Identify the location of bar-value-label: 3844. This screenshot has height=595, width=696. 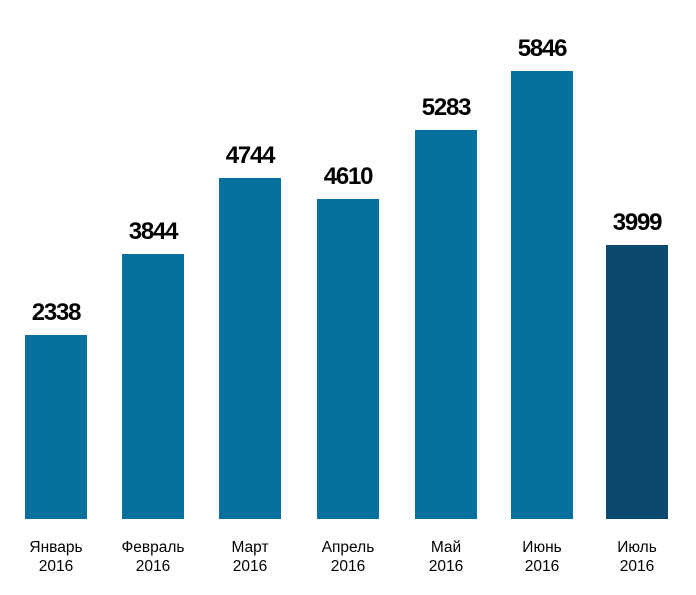
(153, 231).